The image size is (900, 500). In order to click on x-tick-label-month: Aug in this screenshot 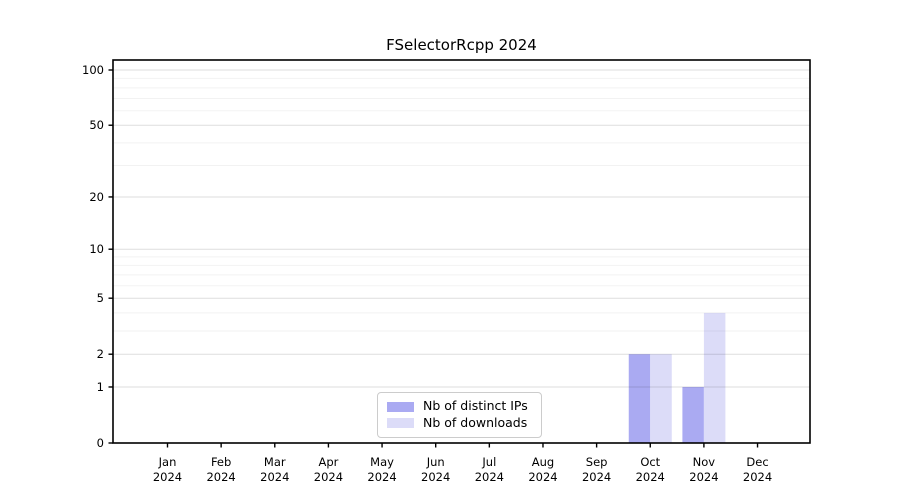, I will do `click(543, 462)`.